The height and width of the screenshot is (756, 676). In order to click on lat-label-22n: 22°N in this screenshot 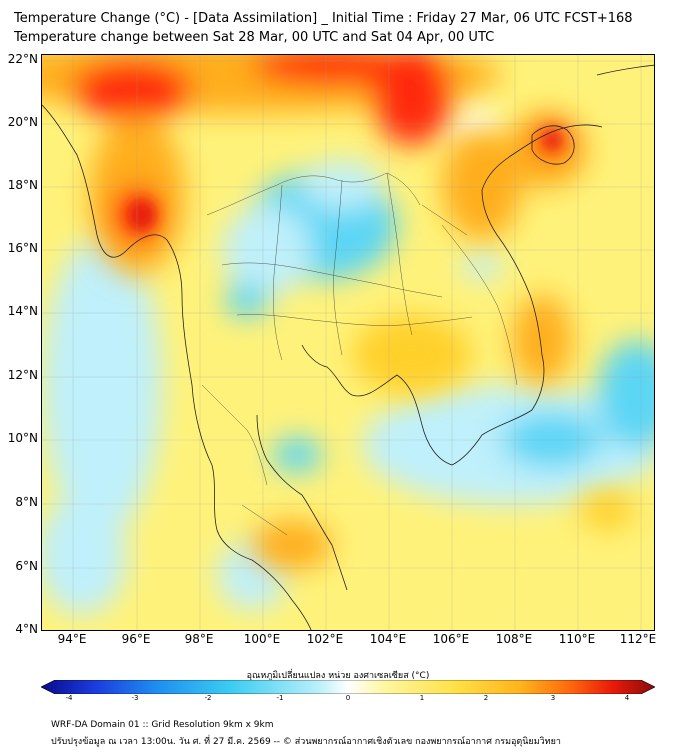, I will do `click(22, 59)`.